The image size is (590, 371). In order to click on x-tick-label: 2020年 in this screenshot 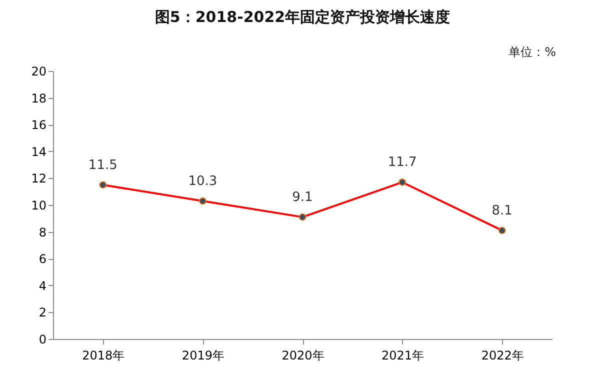, I will do `click(303, 355)`.